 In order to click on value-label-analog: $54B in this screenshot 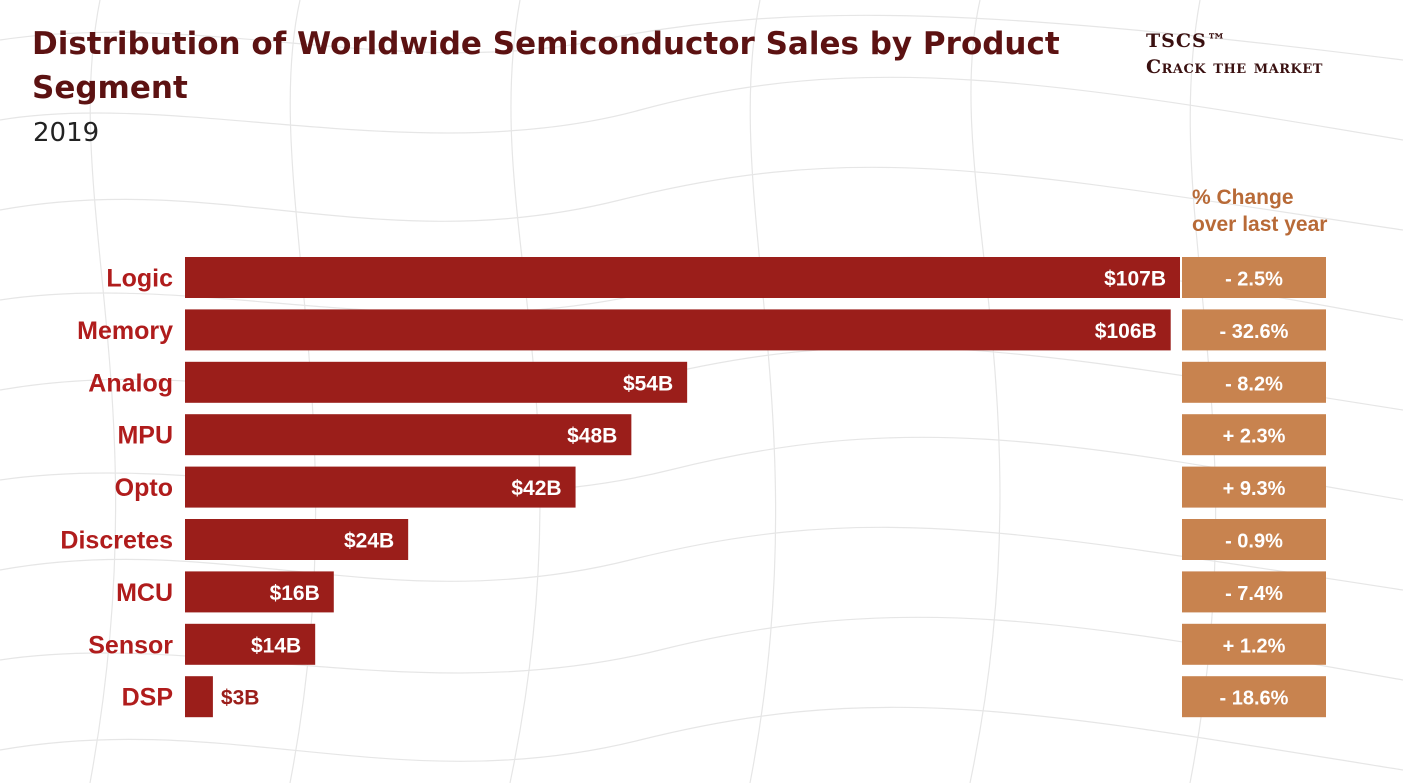, I will do `click(648, 383)`.